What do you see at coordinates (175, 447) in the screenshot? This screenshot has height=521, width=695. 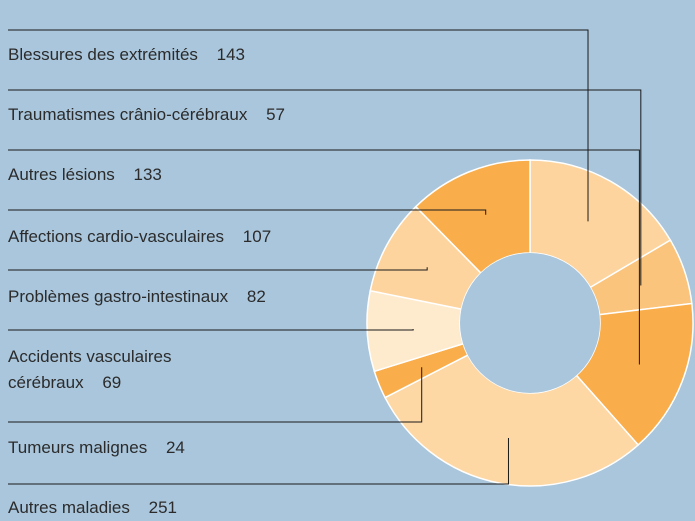 I see `value-label: 24` at bounding box center [175, 447].